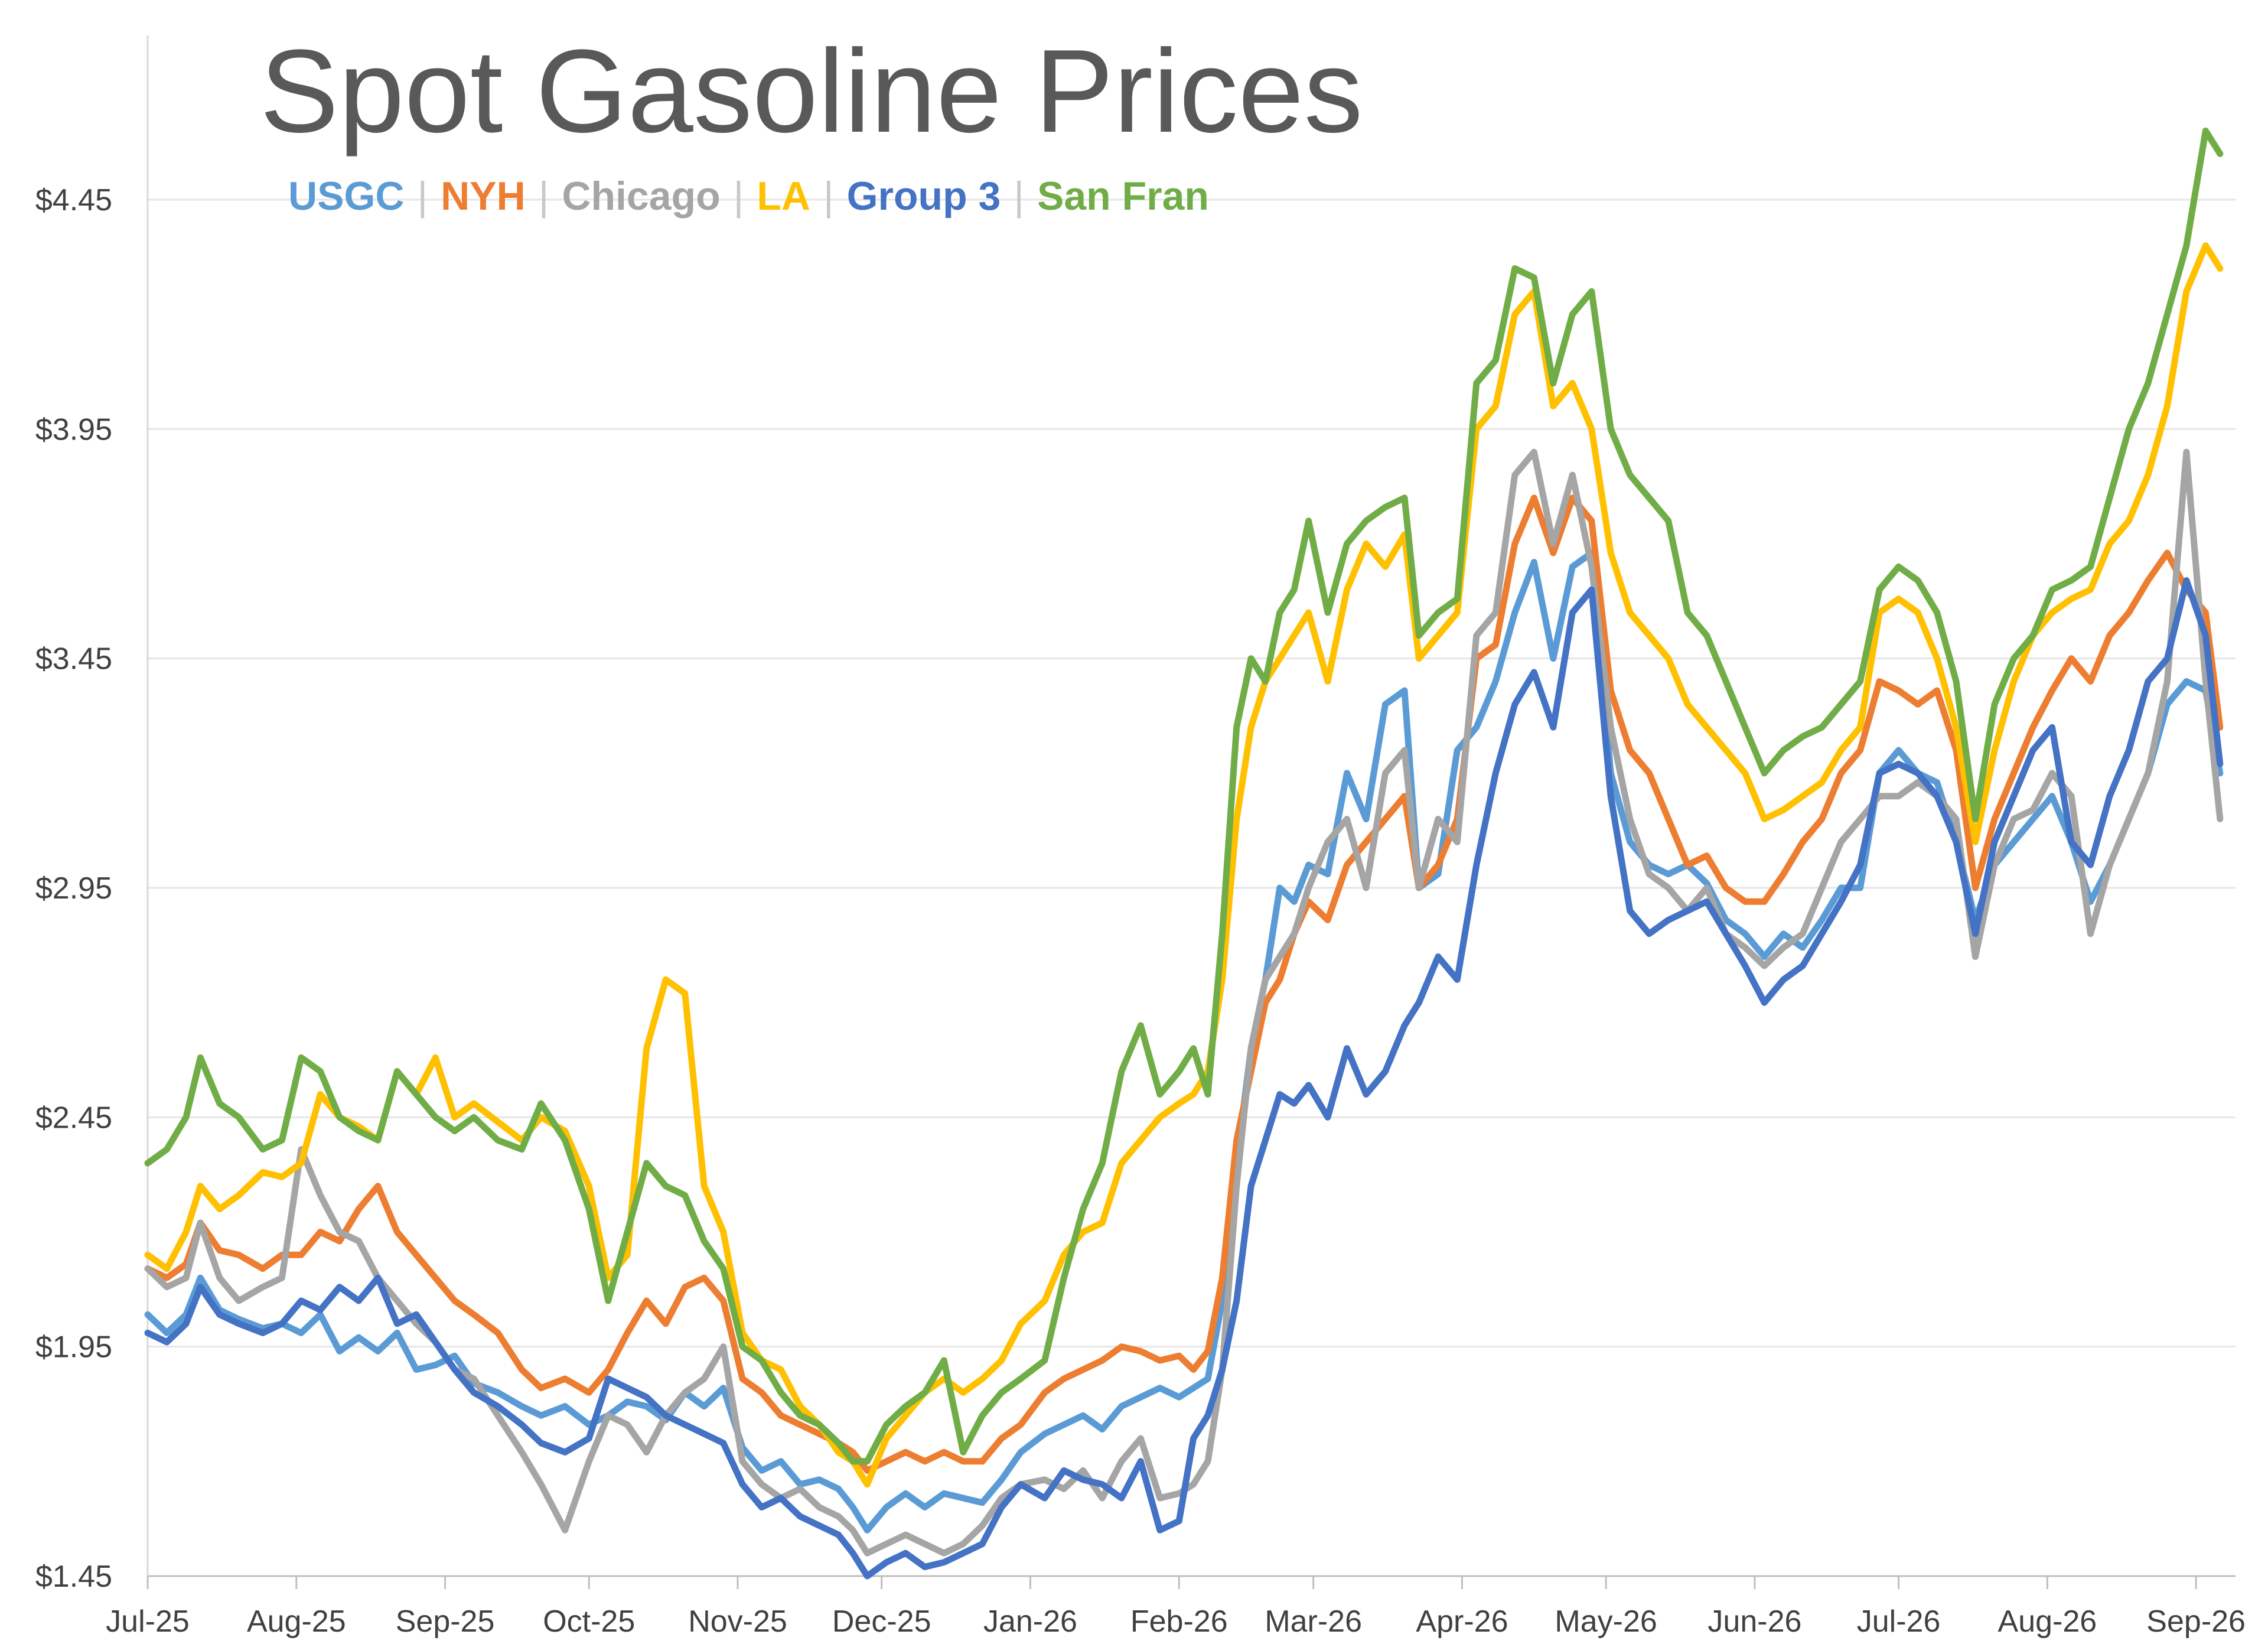  Describe the element at coordinates (811, 91) in the screenshot. I see `chart-title: Spot Gasoline Prices` at that location.